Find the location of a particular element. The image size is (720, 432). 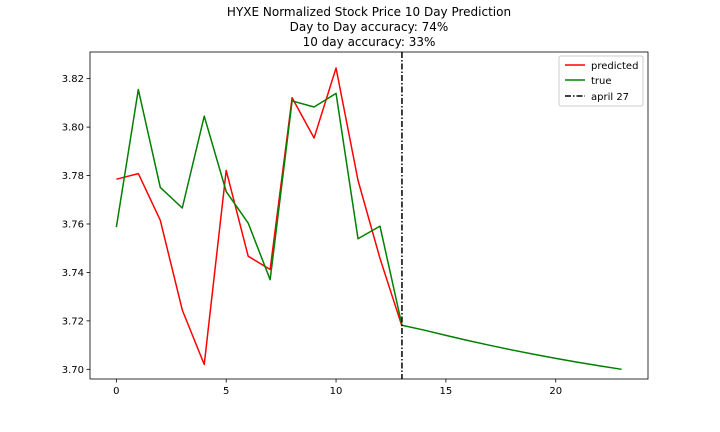

x-tick-label: 15 is located at coordinates (446, 391).